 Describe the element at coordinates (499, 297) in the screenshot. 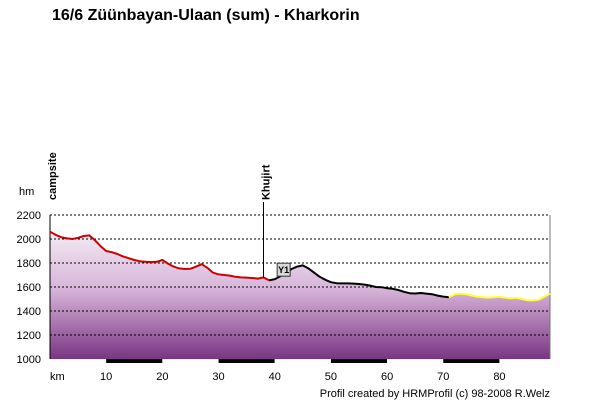

I see `profile-line-yellow` at that location.